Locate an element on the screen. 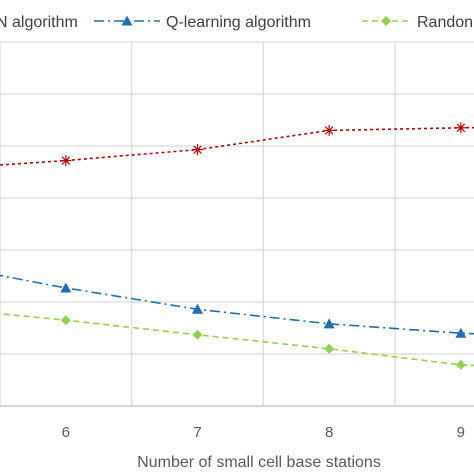 The width and height of the screenshot is (474, 474). x-tick-label: 7 is located at coordinates (197, 432).